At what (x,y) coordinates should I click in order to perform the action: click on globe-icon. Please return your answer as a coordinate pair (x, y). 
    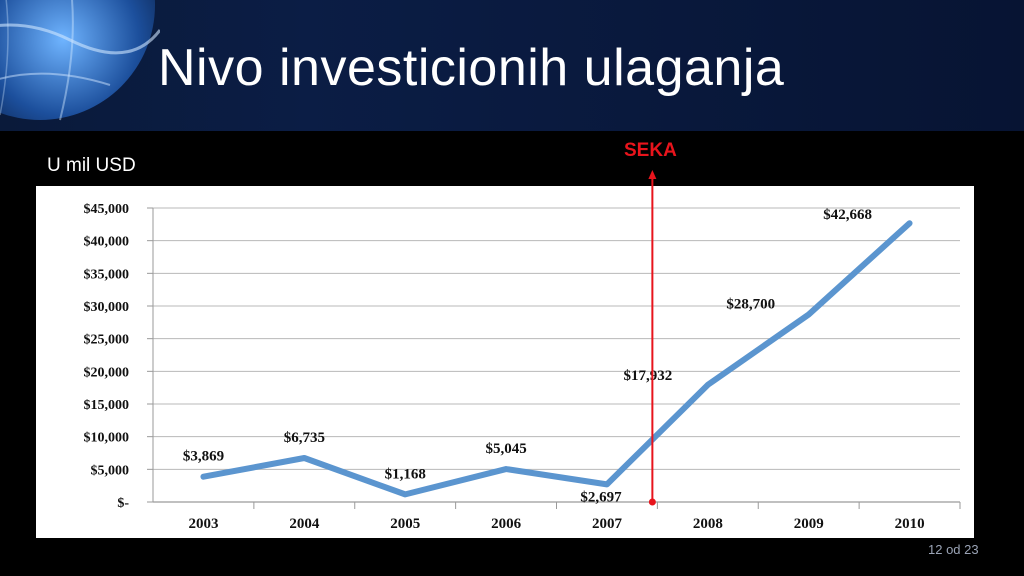
    Looking at the image, I should click on (80, 60).